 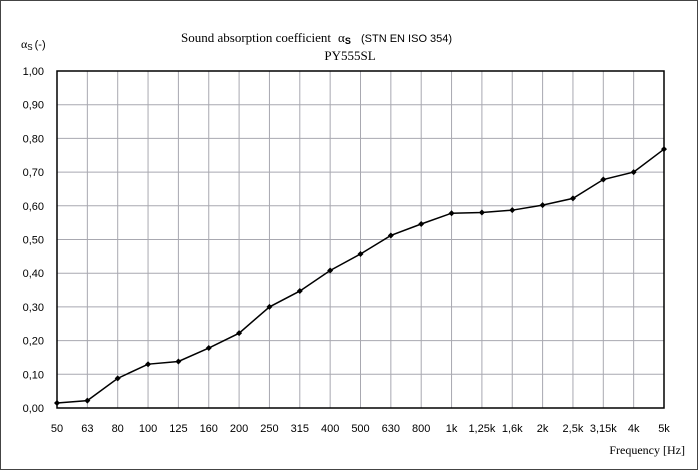 I want to click on x-tick-label: 1k, so click(x=452, y=429).